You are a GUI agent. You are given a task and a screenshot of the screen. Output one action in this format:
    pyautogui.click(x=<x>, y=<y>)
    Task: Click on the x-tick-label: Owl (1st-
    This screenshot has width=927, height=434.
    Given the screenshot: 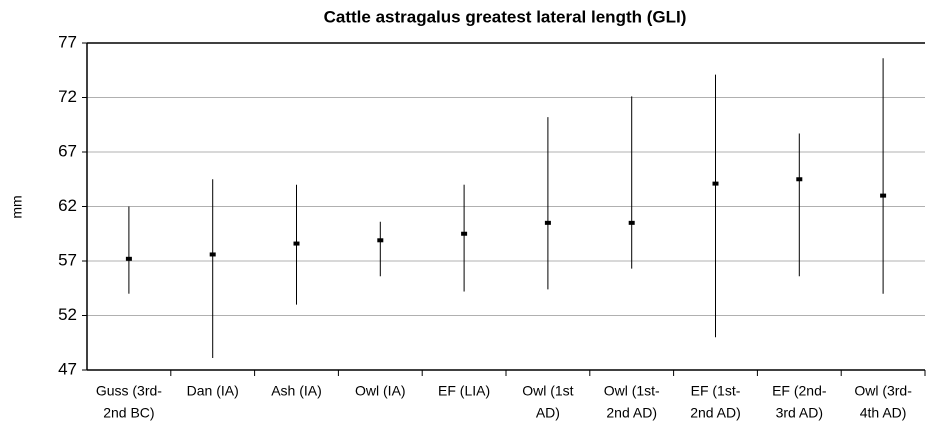 What is the action you would take?
    pyautogui.click(x=632, y=391)
    